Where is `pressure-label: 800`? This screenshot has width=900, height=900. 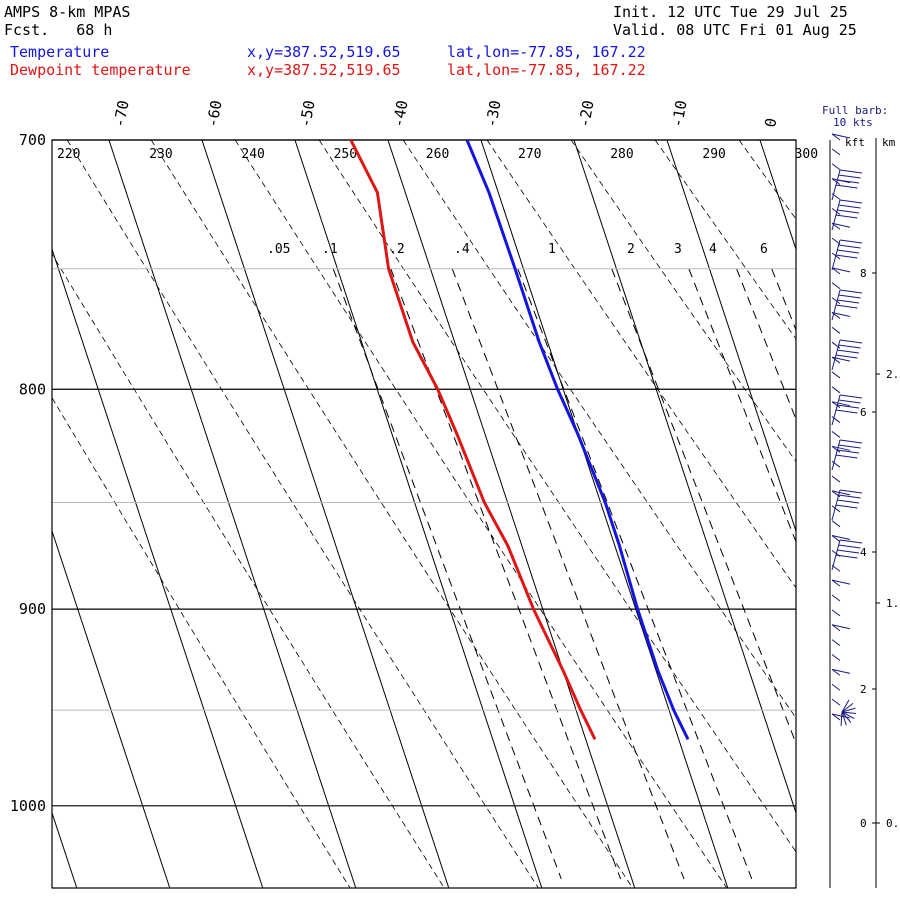
pressure-label: 800 is located at coordinates (32, 389).